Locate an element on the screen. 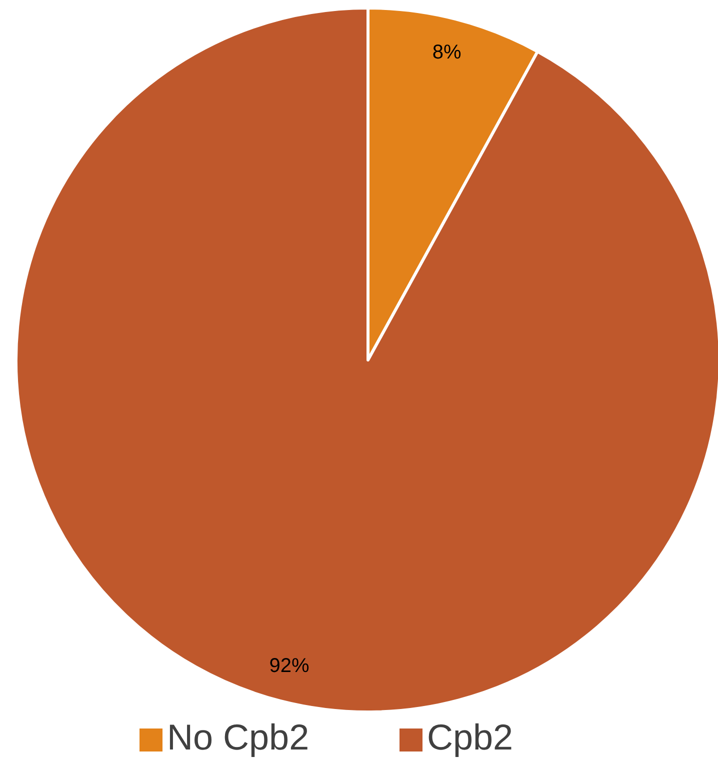 The height and width of the screenshot is (762, 718). legend-label: No Cpb2 is located at coordinates (238, 737).